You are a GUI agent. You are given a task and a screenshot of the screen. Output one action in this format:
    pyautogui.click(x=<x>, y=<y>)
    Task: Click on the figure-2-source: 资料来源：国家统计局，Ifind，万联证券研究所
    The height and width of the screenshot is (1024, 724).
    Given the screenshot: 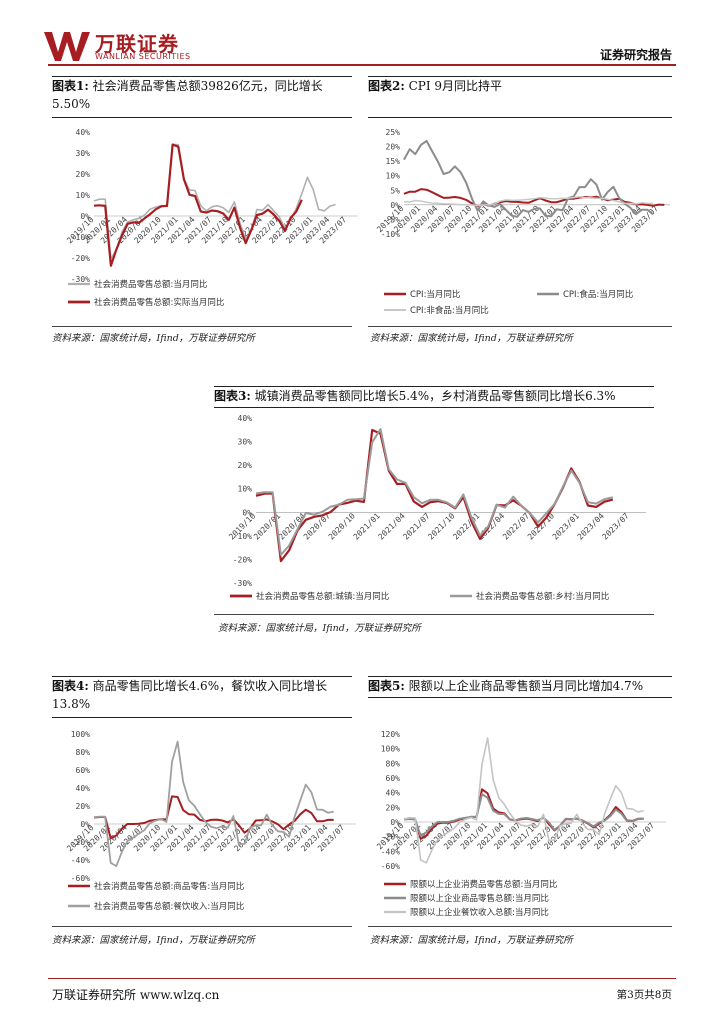 What is the action you would take?
    pyautogui.click(x=471, y=338)
    